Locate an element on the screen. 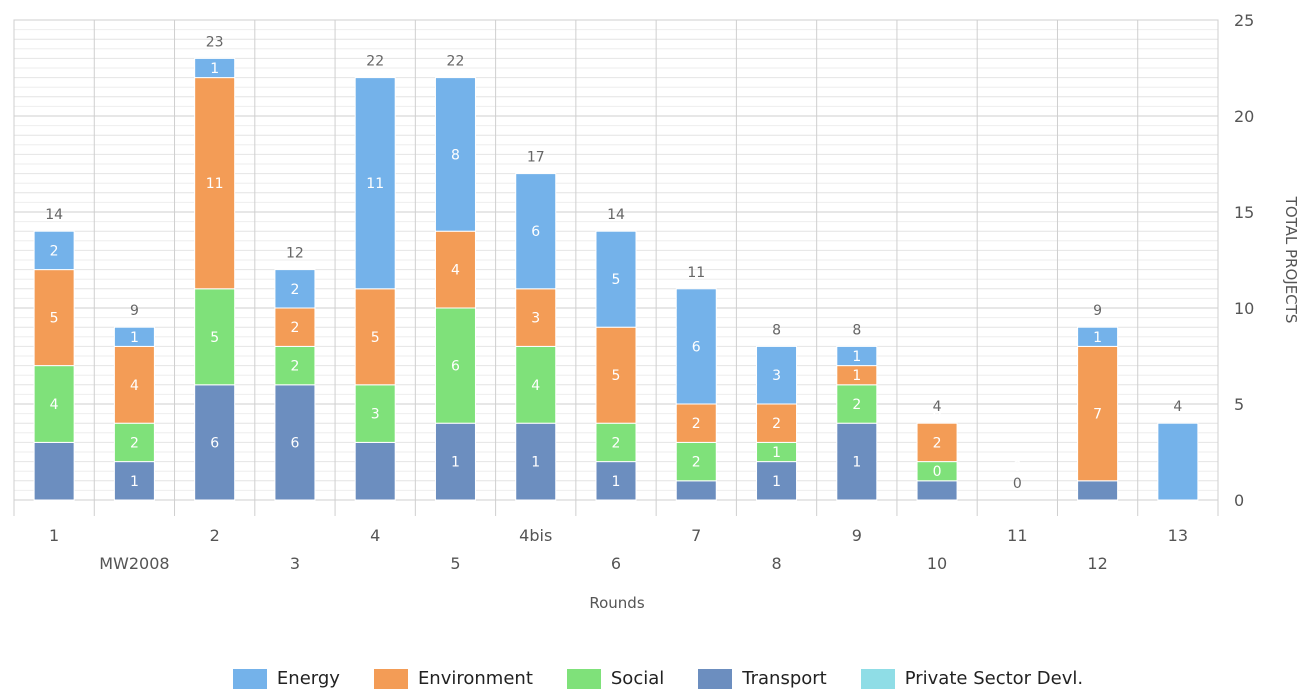  y-tick-label: 25 is located at coordinates (1244, 20).